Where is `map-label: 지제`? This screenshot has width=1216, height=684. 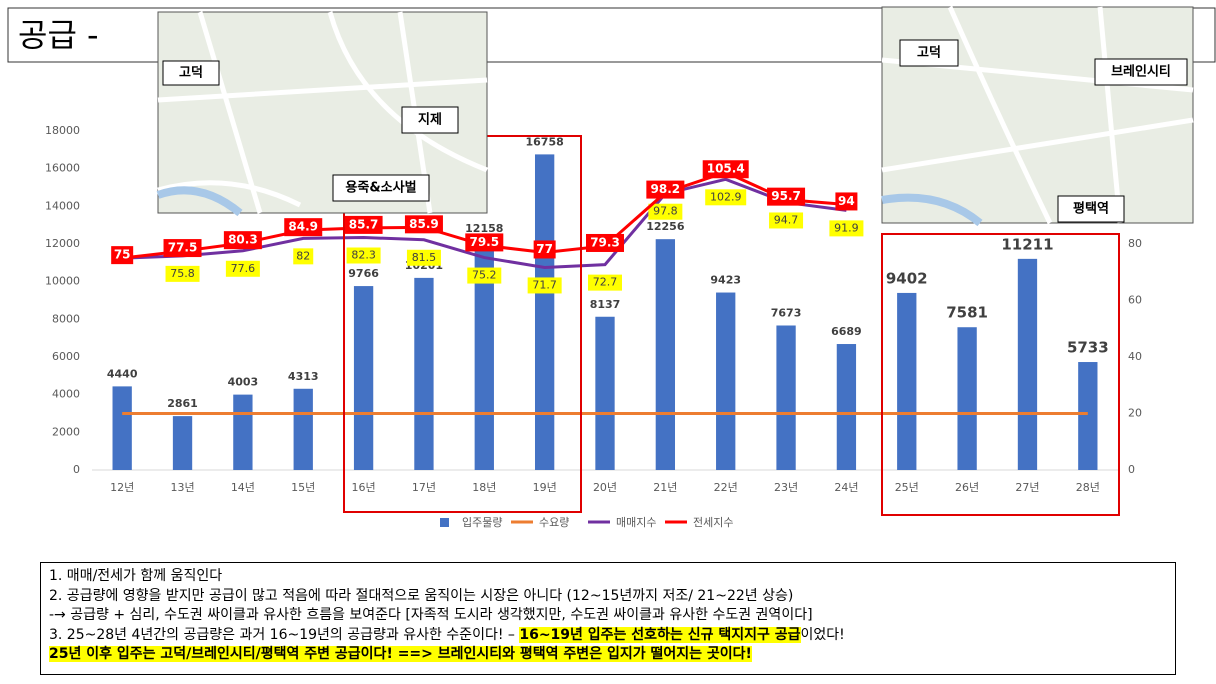 map-label: 지제 is located at coordinates (430, 120).